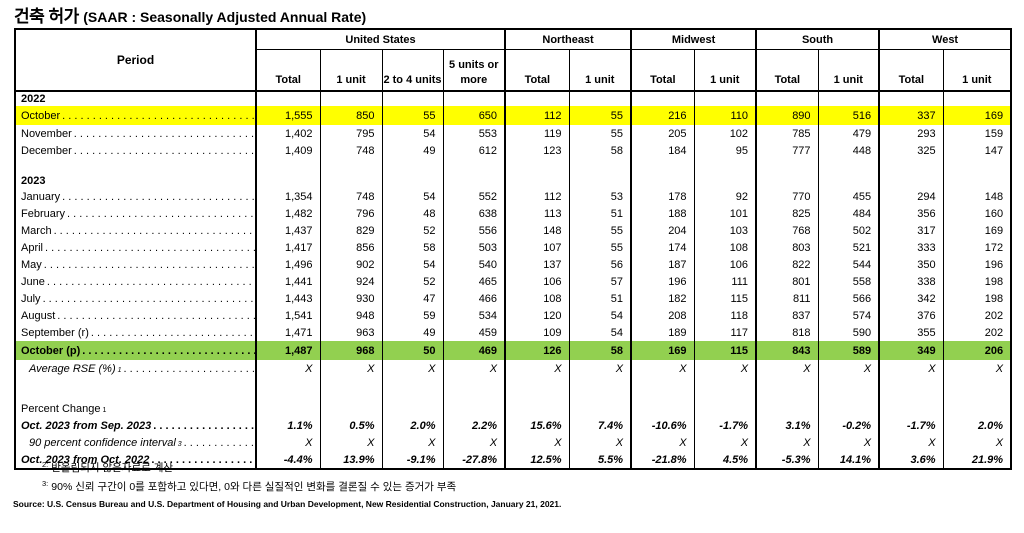  Describe the element at coordinates (136, 230) in the screenshot. I see `row-label: March` at that location.